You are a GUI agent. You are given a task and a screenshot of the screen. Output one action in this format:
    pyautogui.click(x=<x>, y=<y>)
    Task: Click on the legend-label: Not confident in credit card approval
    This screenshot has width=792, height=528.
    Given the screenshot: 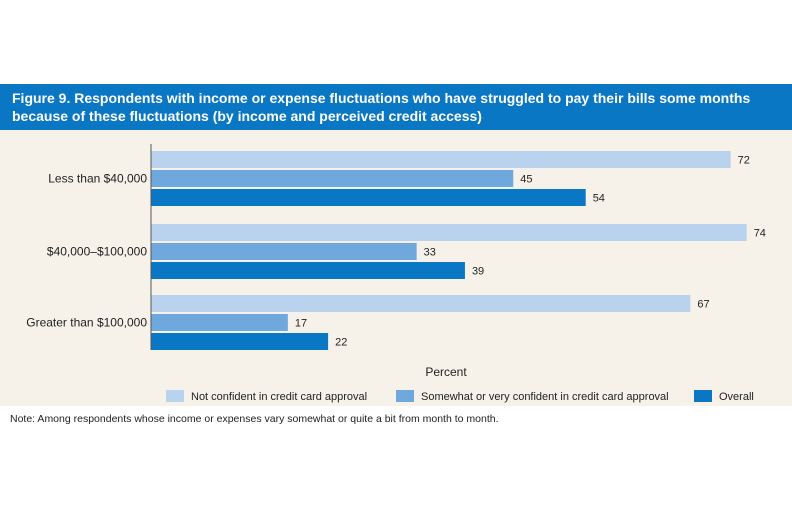 What is the action you would take?
    pyautogui.click(x=279, y=397)
    